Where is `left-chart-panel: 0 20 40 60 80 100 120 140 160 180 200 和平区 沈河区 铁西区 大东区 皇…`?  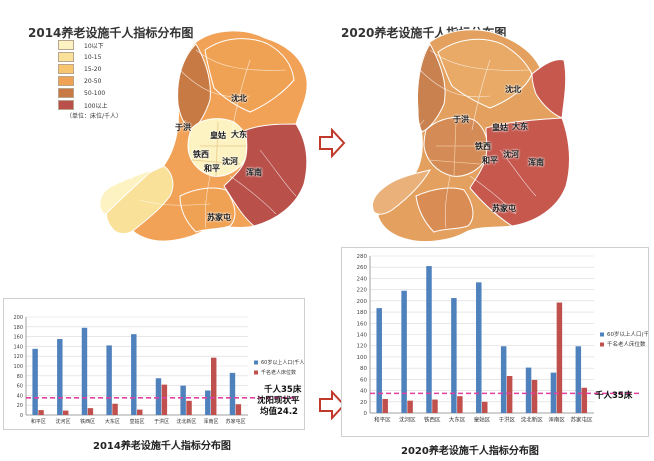 left-chart-panel: 0 20 40 60 80 100 120 140 160 180 200 和平区 沈河区 铁西区 大东区 皇… is located at coordinates (154, 364).